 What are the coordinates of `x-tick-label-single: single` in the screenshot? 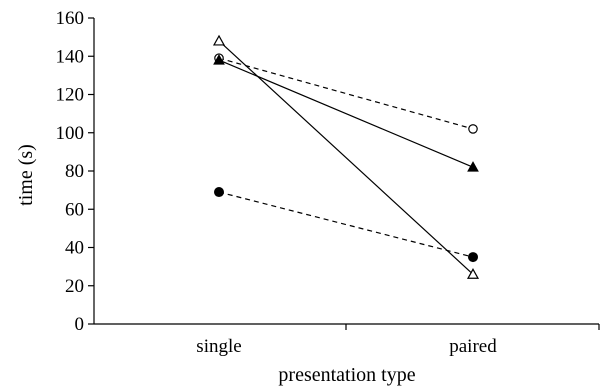 It's located at (218, 346).